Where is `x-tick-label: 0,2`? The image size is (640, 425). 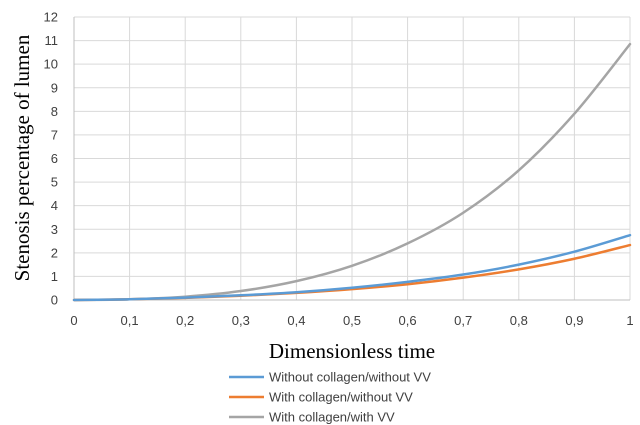
x-tick-label: 0,2 is located at coordinates (185, 320).